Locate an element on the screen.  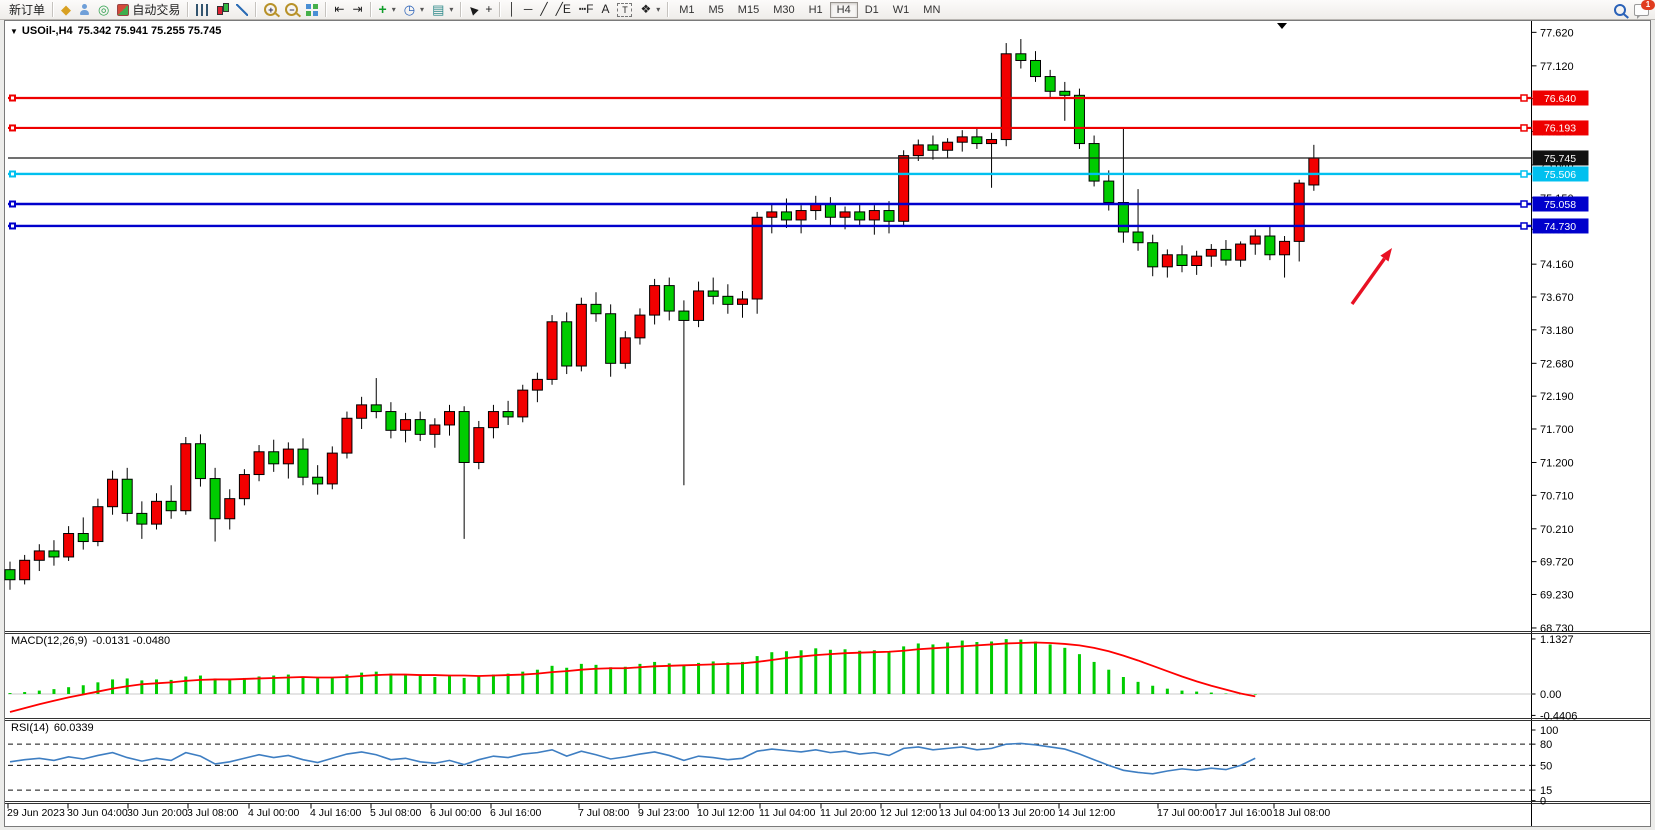
svg-text: 18 Jul 08:00 is located at coordinates (1301, 813).